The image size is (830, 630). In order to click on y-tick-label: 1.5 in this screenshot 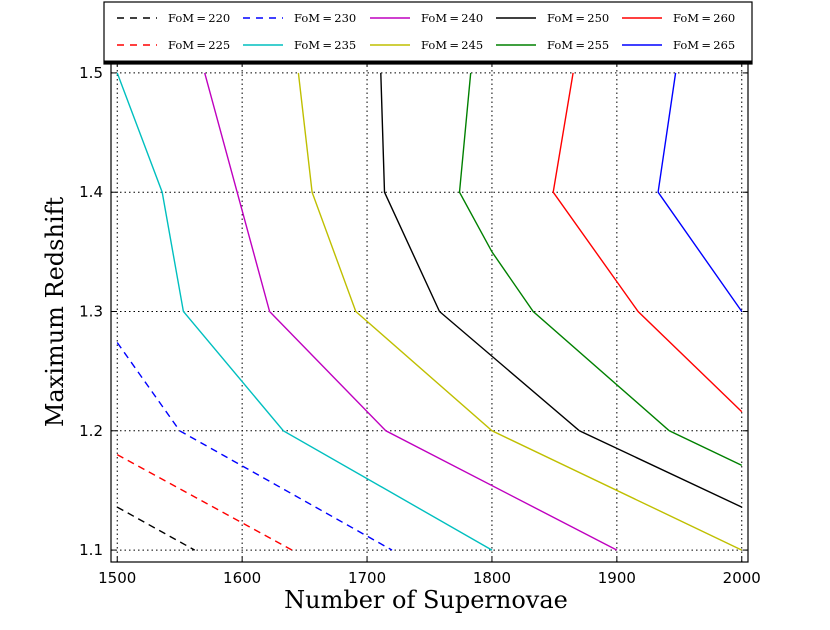, I will do `click(91, 73)`.